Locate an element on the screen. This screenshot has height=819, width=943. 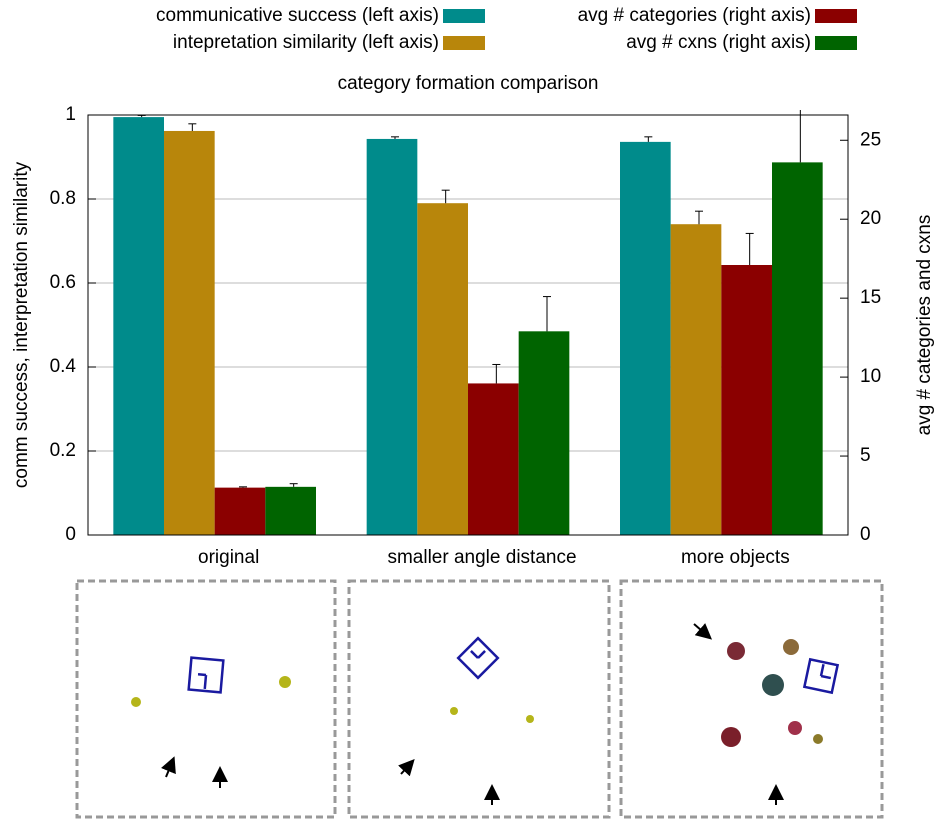
x-tick-label: more objects is located at coordinates (735, 557).